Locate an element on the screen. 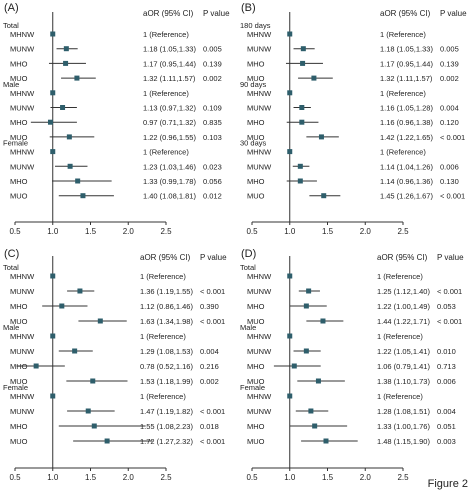 The width and height of the screenshot is (474, 493). panel-label: (A) is located at coordinates (11, 8).